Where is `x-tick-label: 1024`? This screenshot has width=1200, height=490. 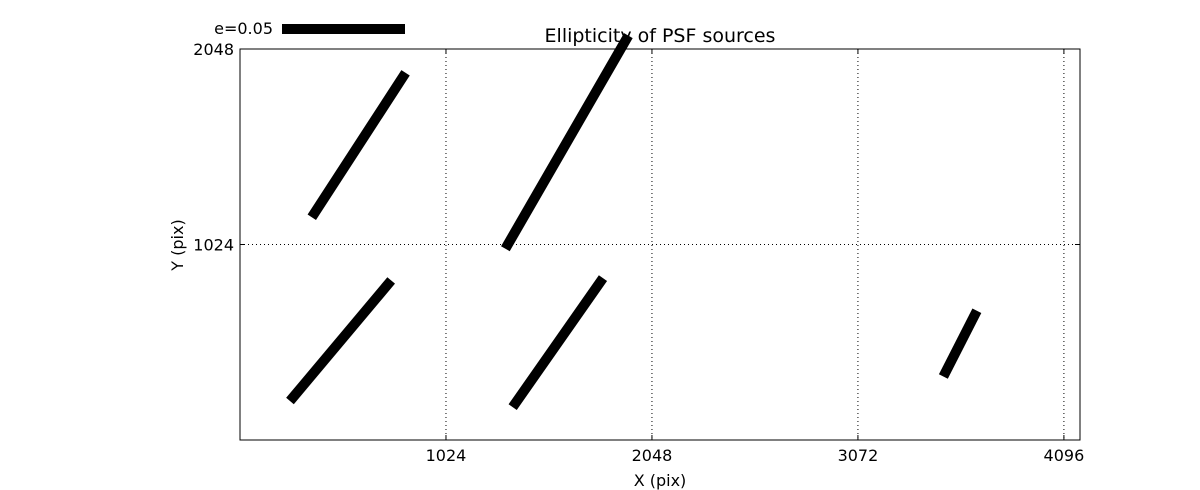
x-tick-label: 1024 is located at coordinates (446, 455).